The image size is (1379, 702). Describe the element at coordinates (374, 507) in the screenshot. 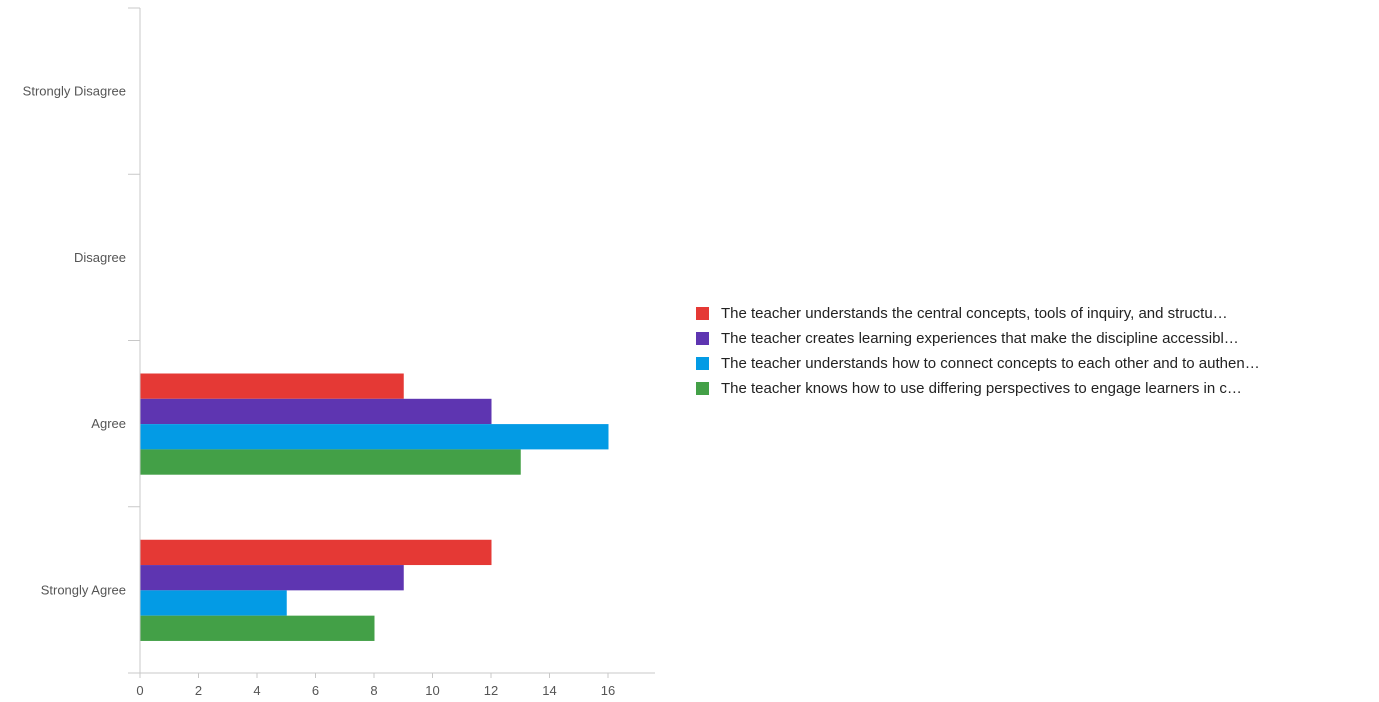

I see `bars-group` at that location.